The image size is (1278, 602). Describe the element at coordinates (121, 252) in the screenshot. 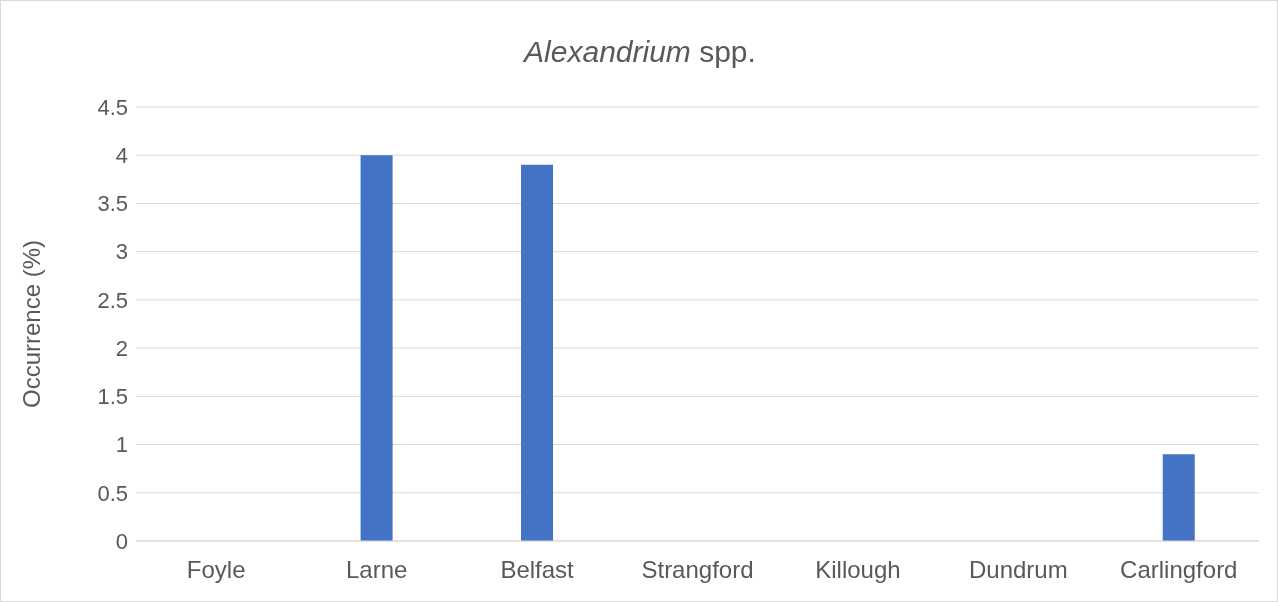

I see `y-tick-label: 3` at that location.